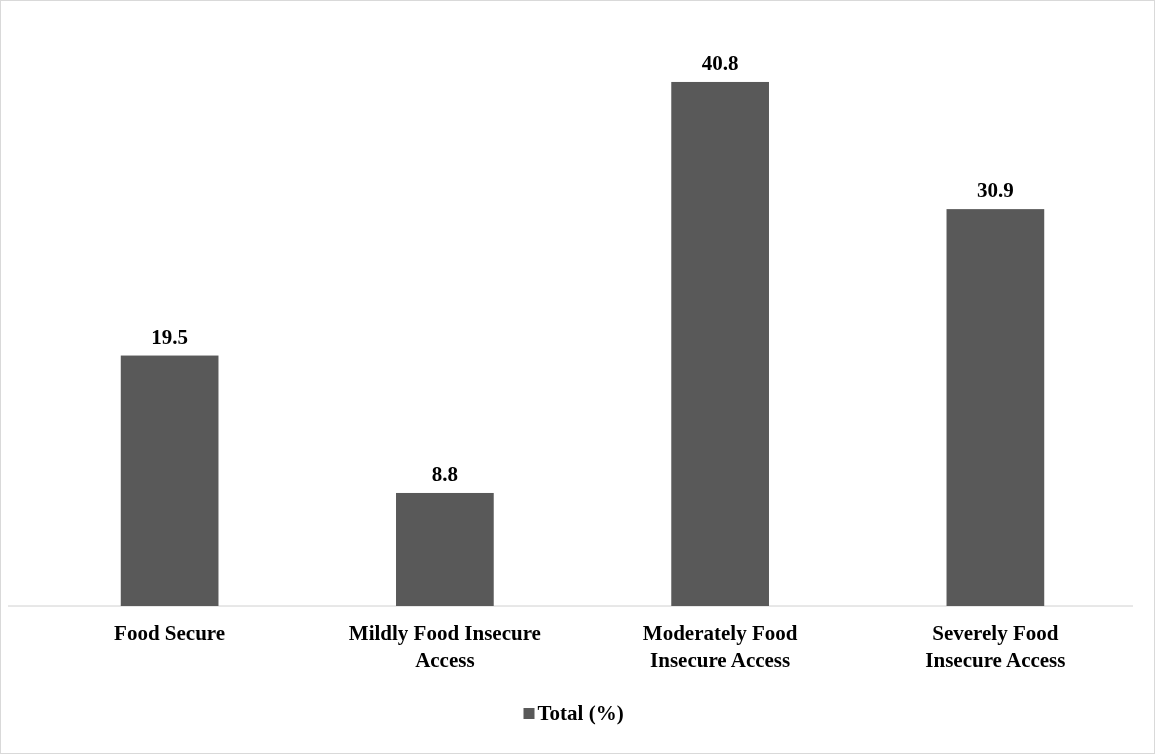 Image resolution: width=1155 pixels, height=754 pixels. Describe the element at coordinates (580, 713) in the screenshot. I see `legend-label: Total (%)` at that location.